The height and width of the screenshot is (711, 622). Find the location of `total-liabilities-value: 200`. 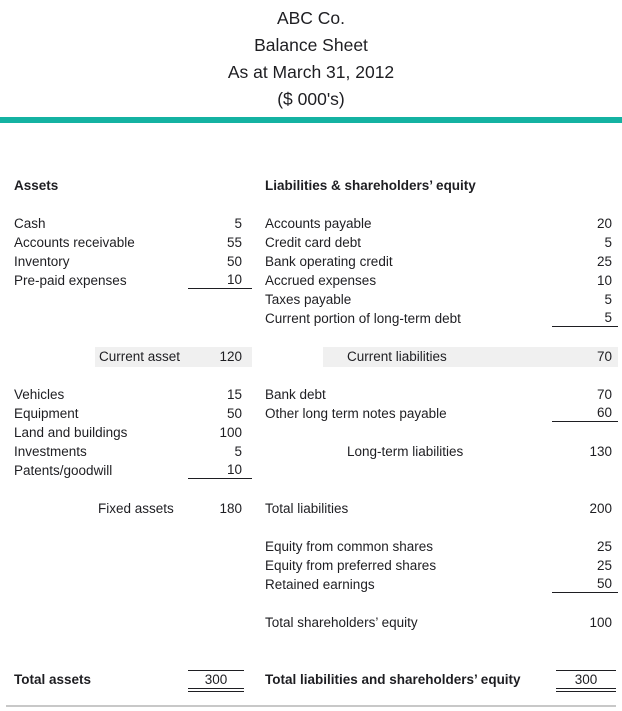

total-liabilities-value: 200 is located at coordinates (600, 508).